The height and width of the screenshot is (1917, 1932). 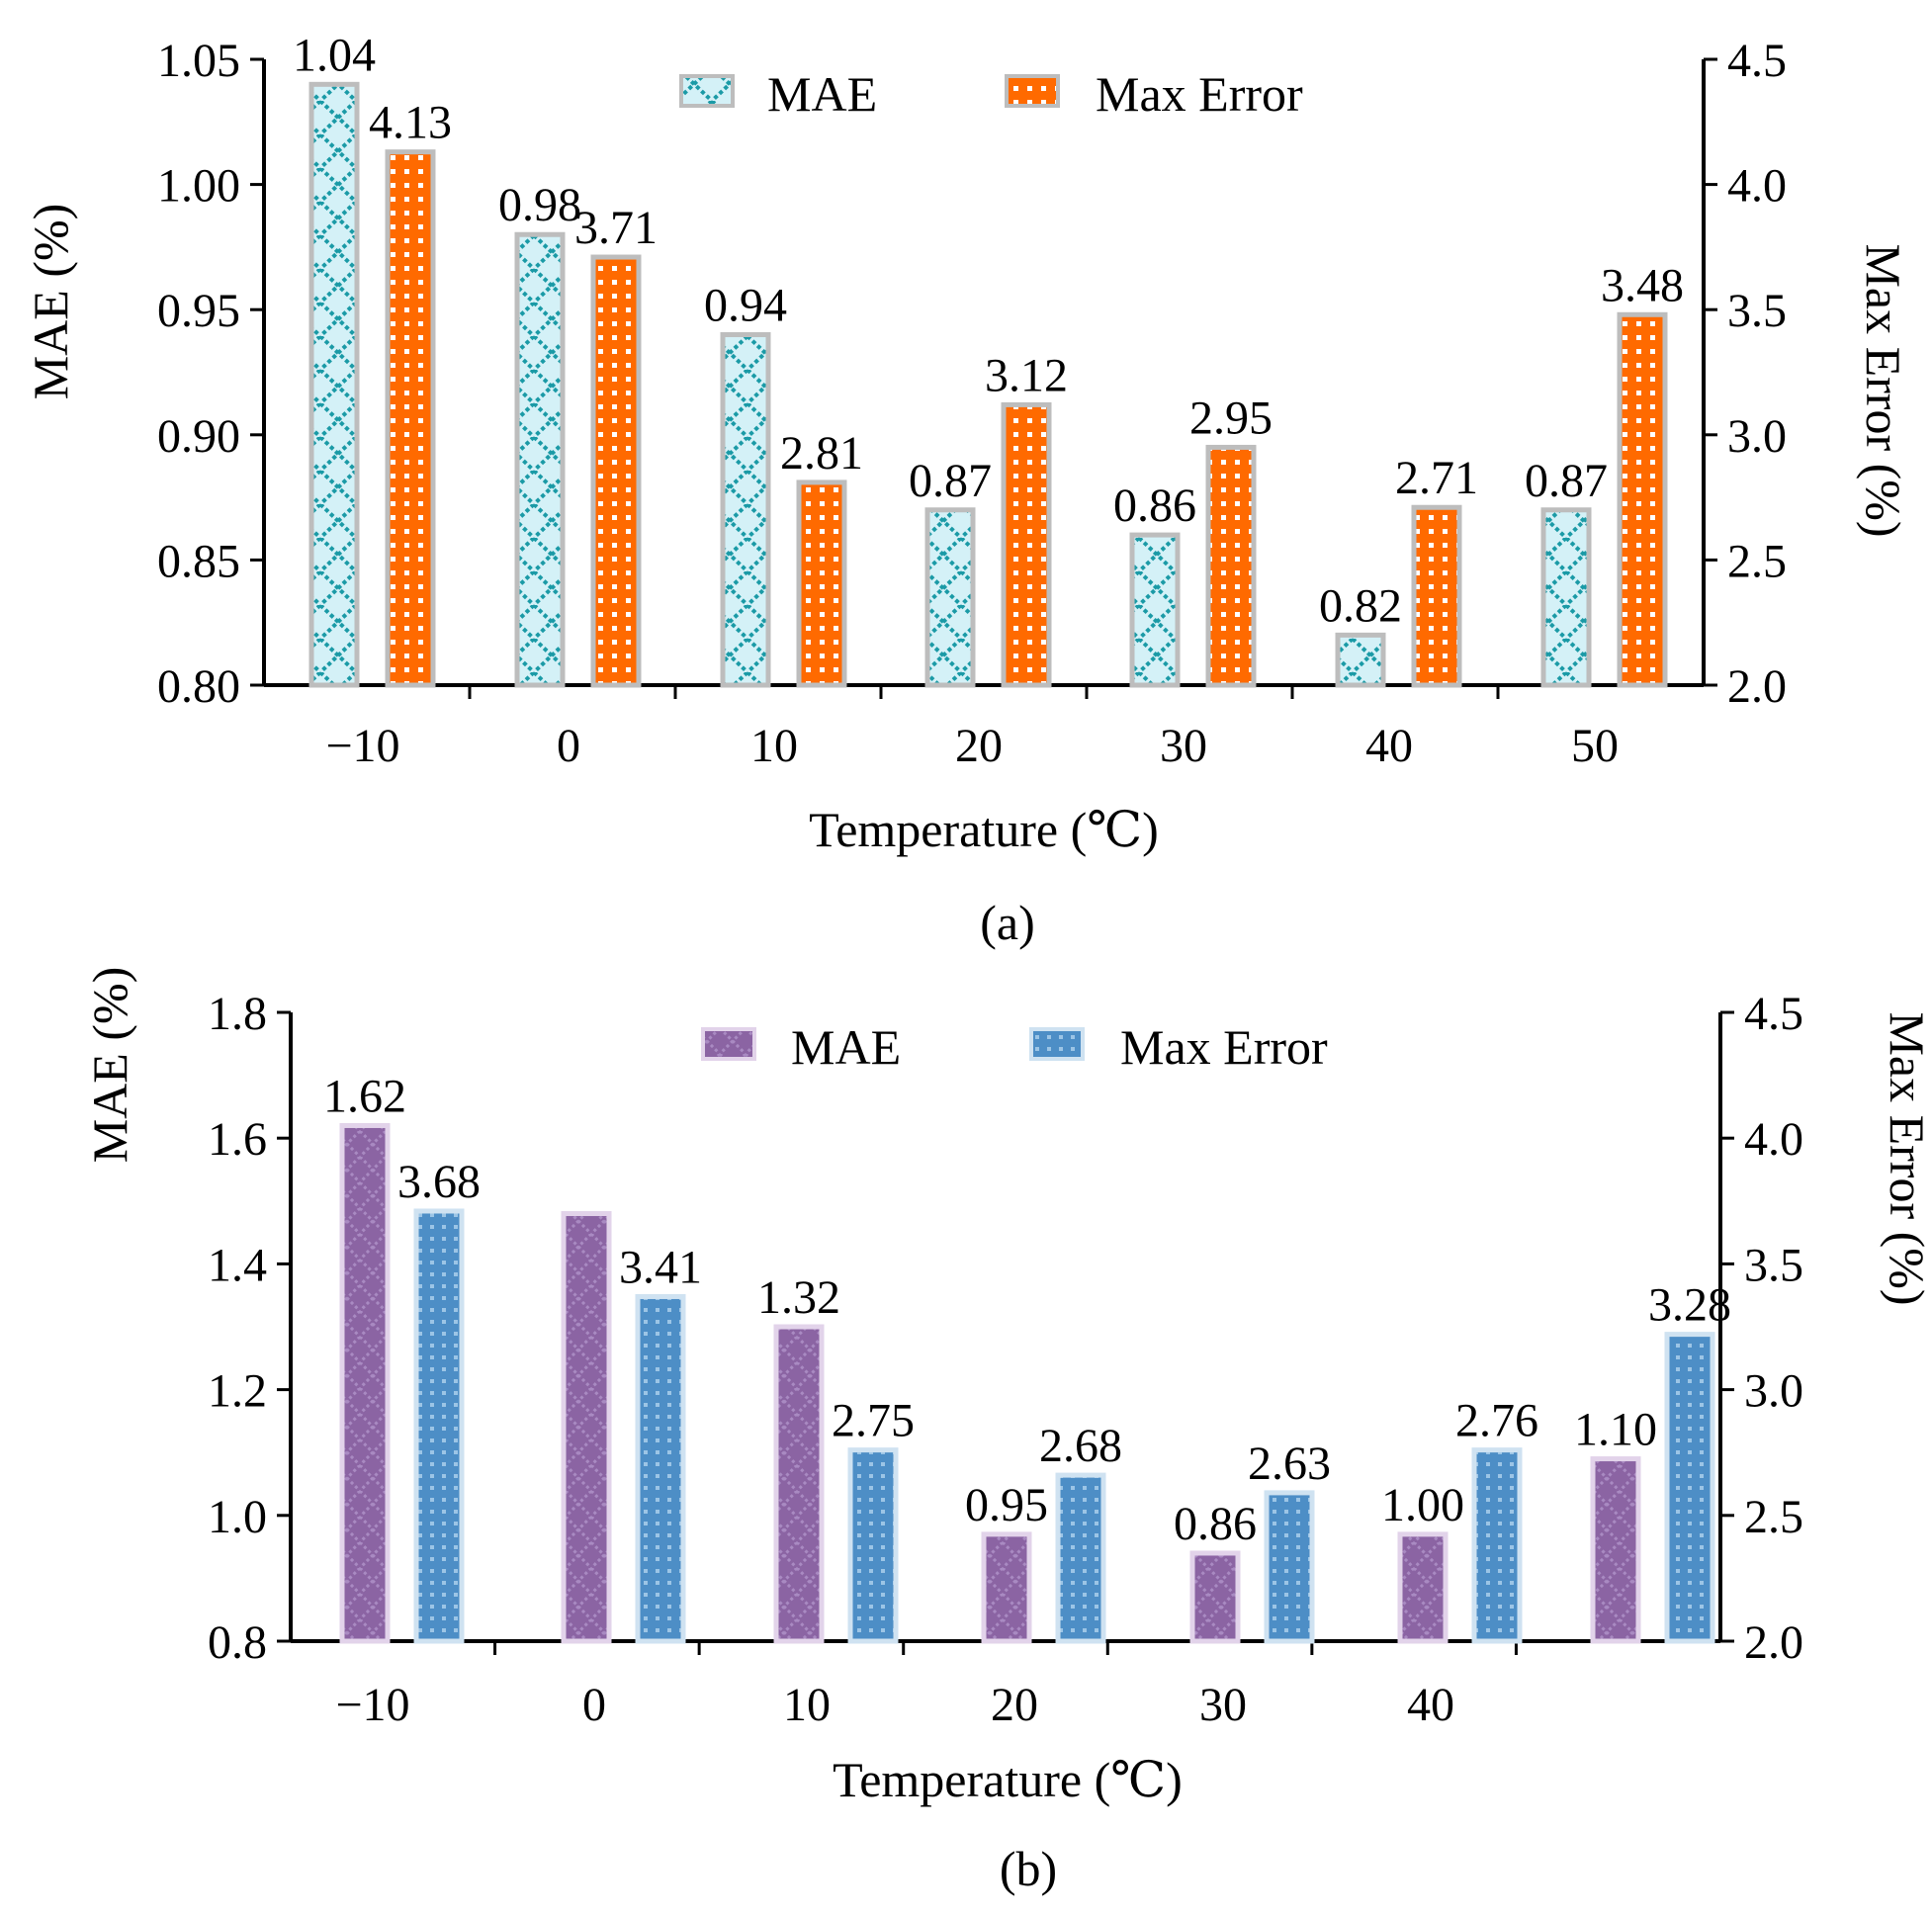 What do you see at coordinates (439, 1182) in the screenshot?
I see `data-label-max-error: 3.68` at bounding box center [439, 1182].